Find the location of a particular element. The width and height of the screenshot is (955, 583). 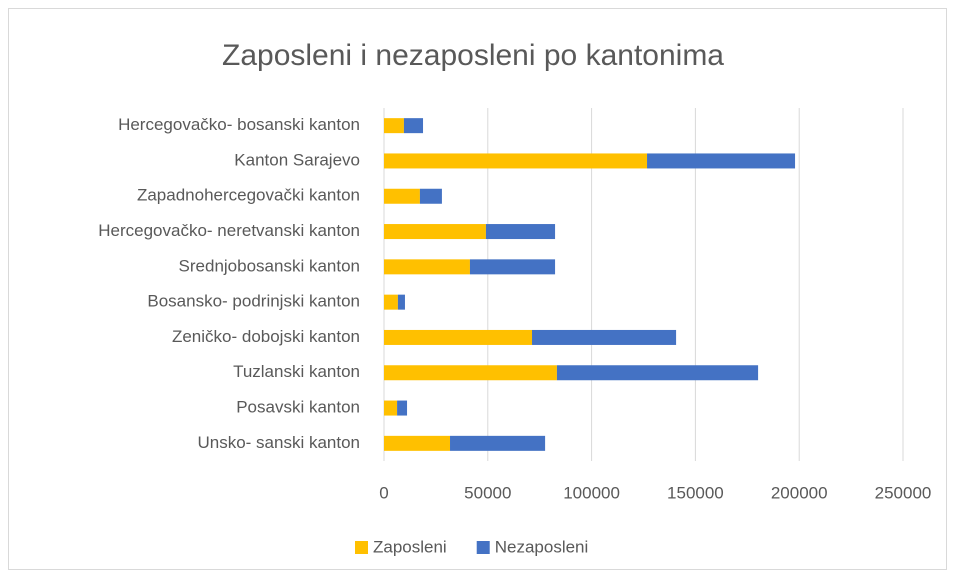

x-tick-label: 250000 is located at coordinates (903, 492).